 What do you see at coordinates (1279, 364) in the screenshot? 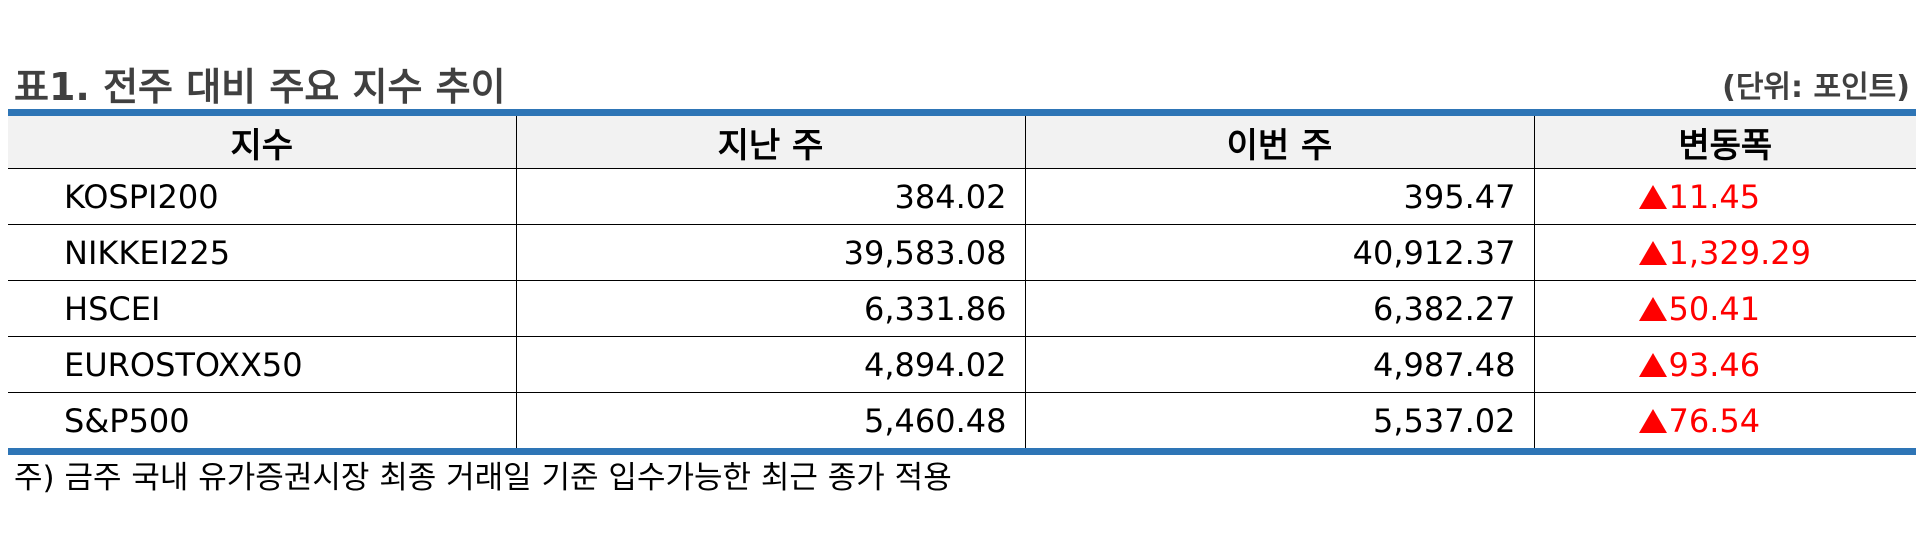
I see `this-week-cell: 4,987.48` at bounding box center [1279, 364].